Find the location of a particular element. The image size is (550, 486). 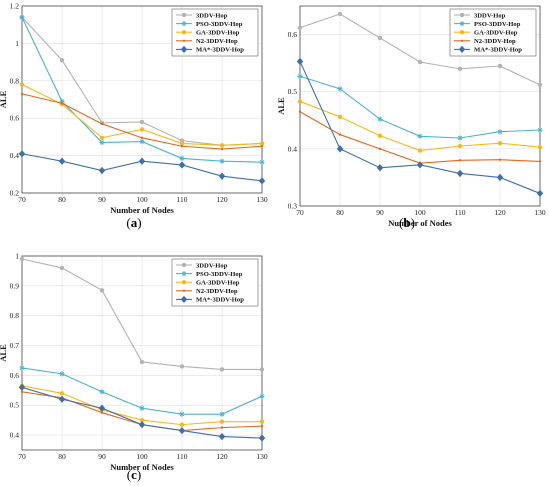

y-tick-label: 0.4 is located at coordinates (15, 155).